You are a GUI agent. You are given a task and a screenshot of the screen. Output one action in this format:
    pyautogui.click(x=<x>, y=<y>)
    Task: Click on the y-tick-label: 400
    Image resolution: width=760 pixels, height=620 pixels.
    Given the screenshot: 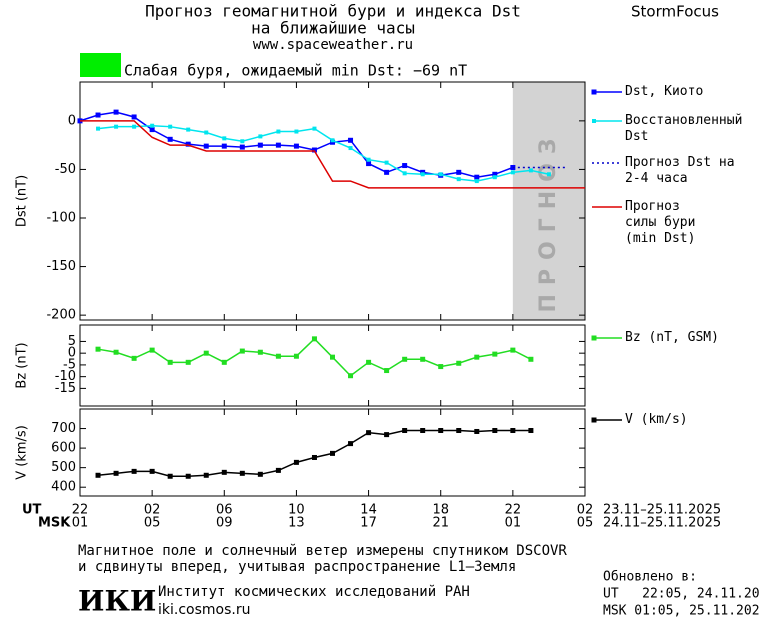 What is the action you would take?
    pyautogui.click(x=63, y=487)
    